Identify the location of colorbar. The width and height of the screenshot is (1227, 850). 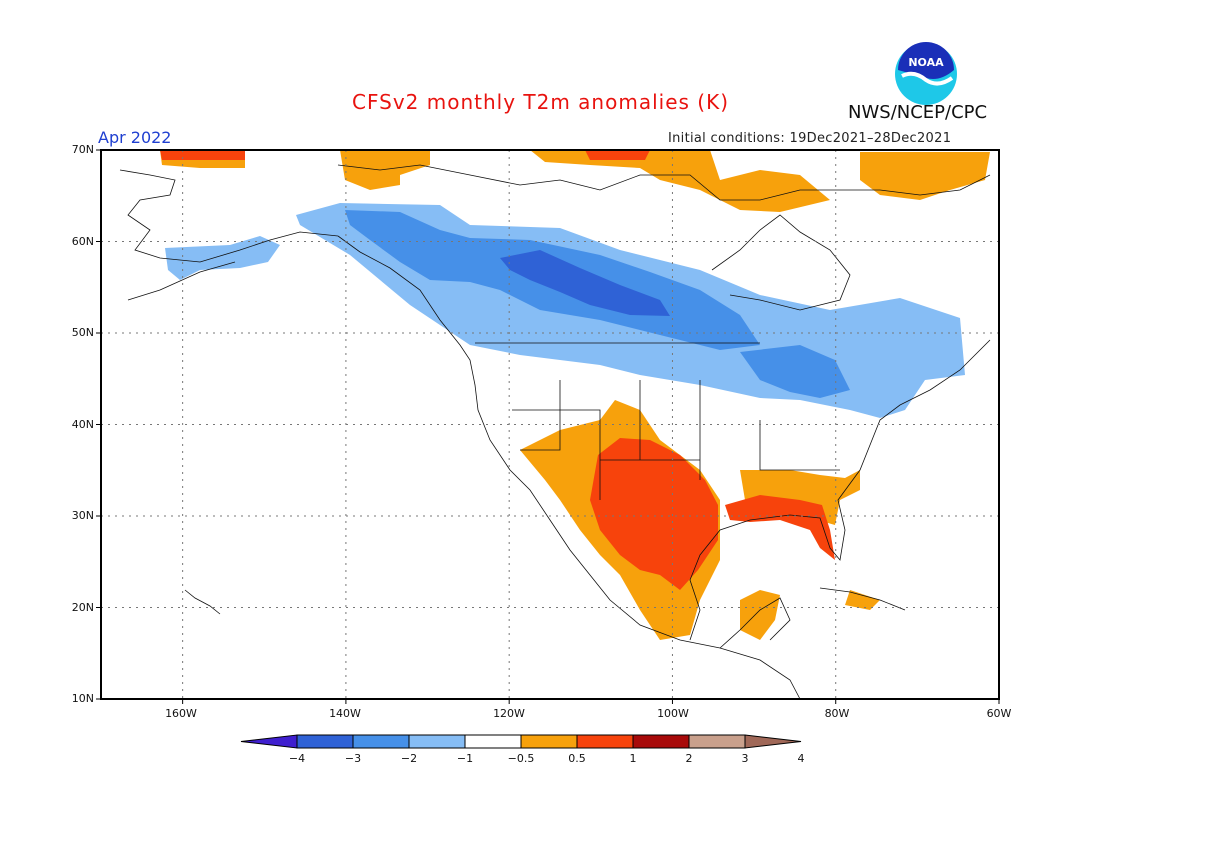
(521, 741).